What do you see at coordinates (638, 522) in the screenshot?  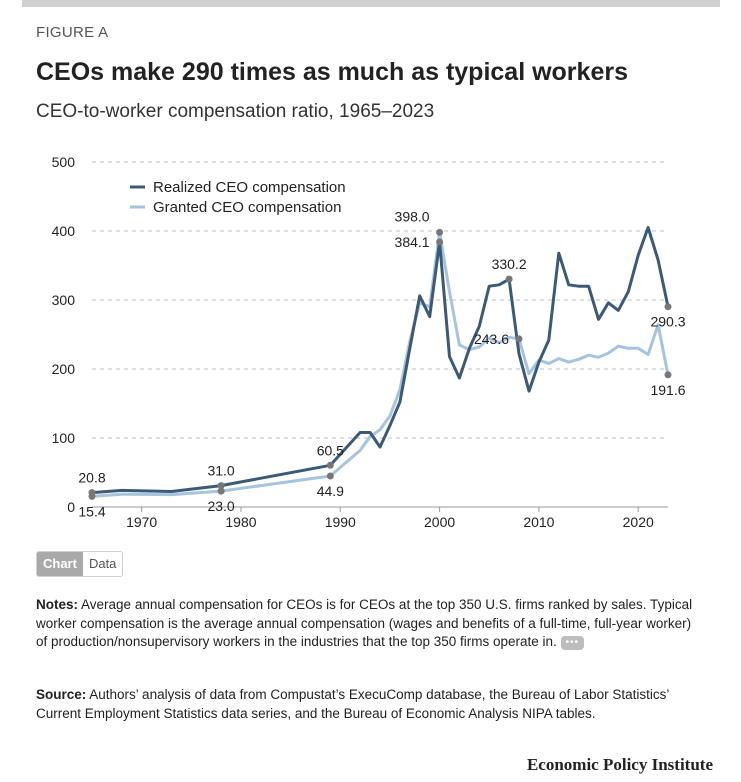 I see `x-tick-label: 2020` at bounding box center [638, 522].